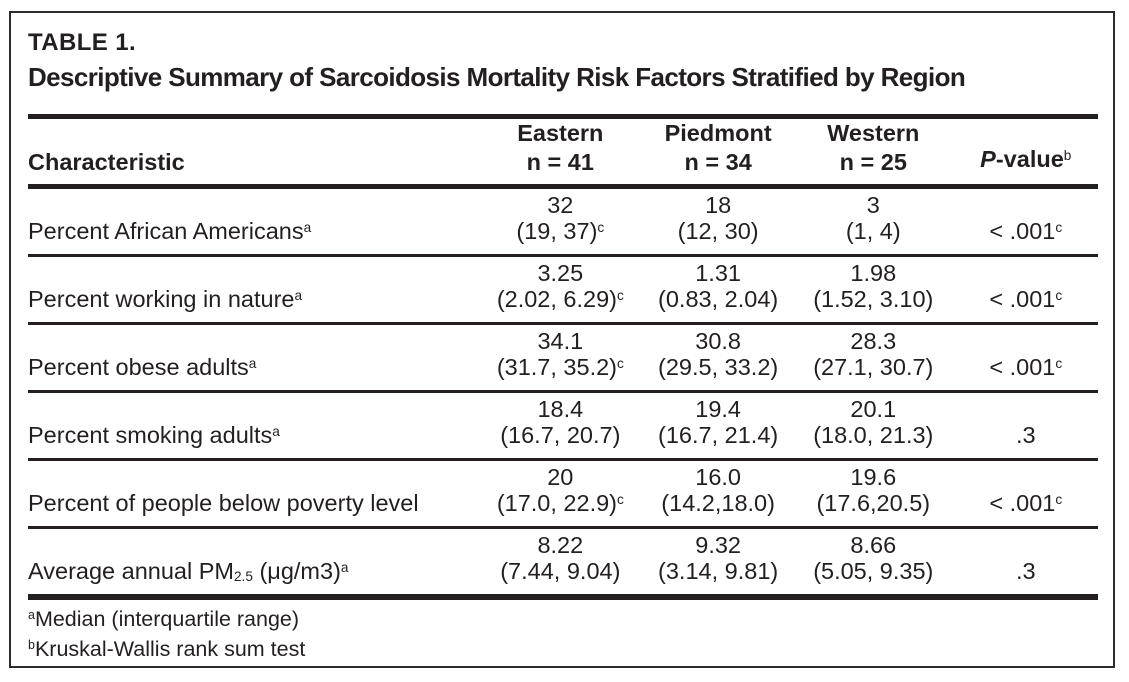 The height and width of the screenshot is (682, 1129). I want to click on row-label: Percent working in naturea, so click(165, 299).